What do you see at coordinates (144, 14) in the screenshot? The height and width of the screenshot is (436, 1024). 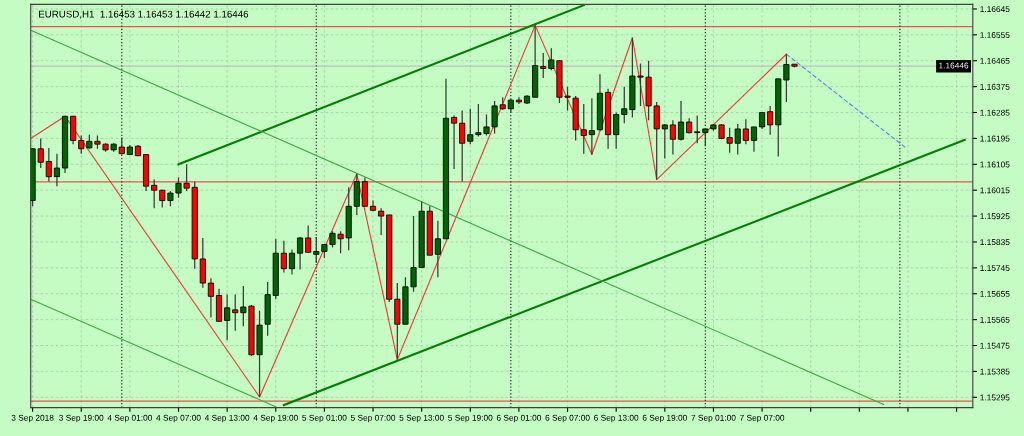 I see `text: EURUSD,H1 1.16453 1.16453 1.16442 1.16446` at bounding box center [144, 14].